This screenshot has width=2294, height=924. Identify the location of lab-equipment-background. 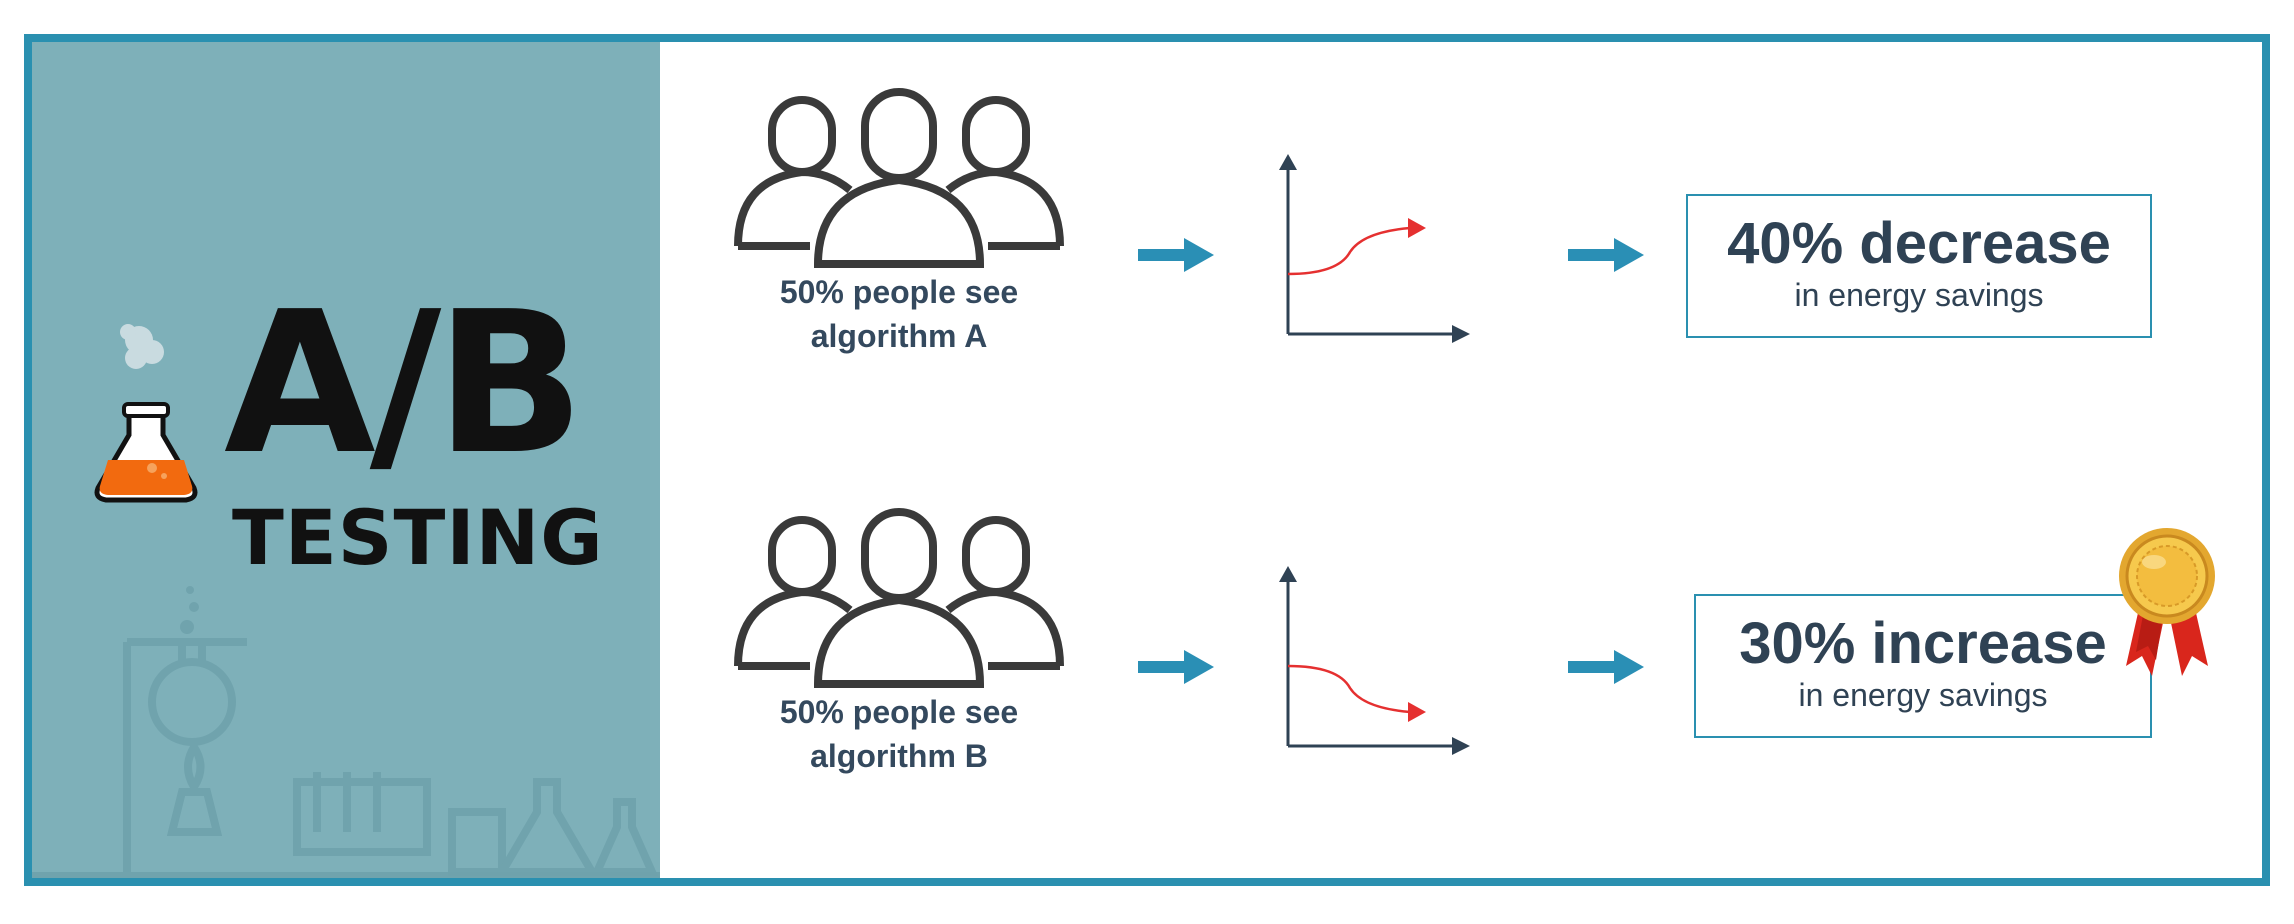
(346, 732).